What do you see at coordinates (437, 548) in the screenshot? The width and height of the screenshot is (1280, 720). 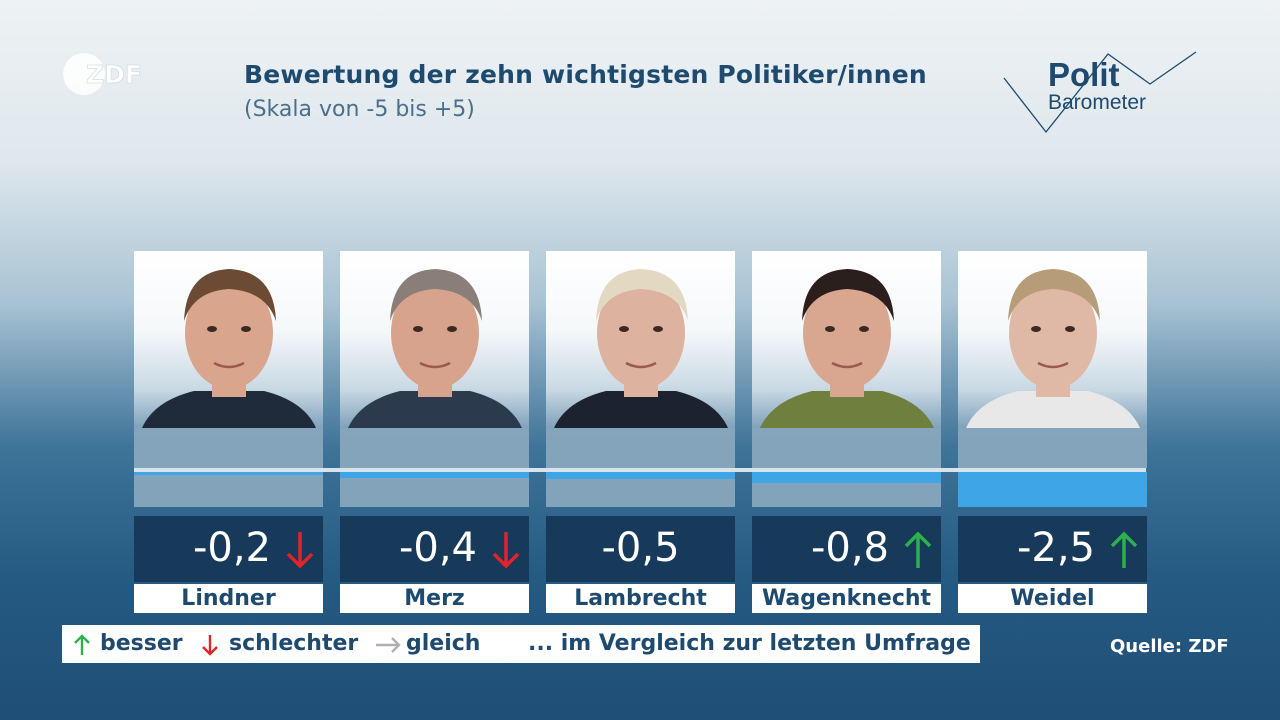 I see `value-label: -0,4` at bounding box center [437, 548].